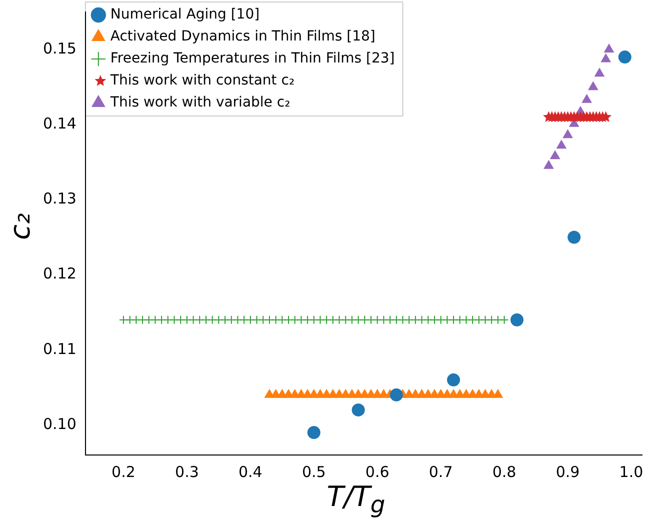 The width and height of the screenshot is (650, 527). Describe the element at coordinates (504, 471) in the screenshot. I see `x-tick-label: 0.8` at that location.